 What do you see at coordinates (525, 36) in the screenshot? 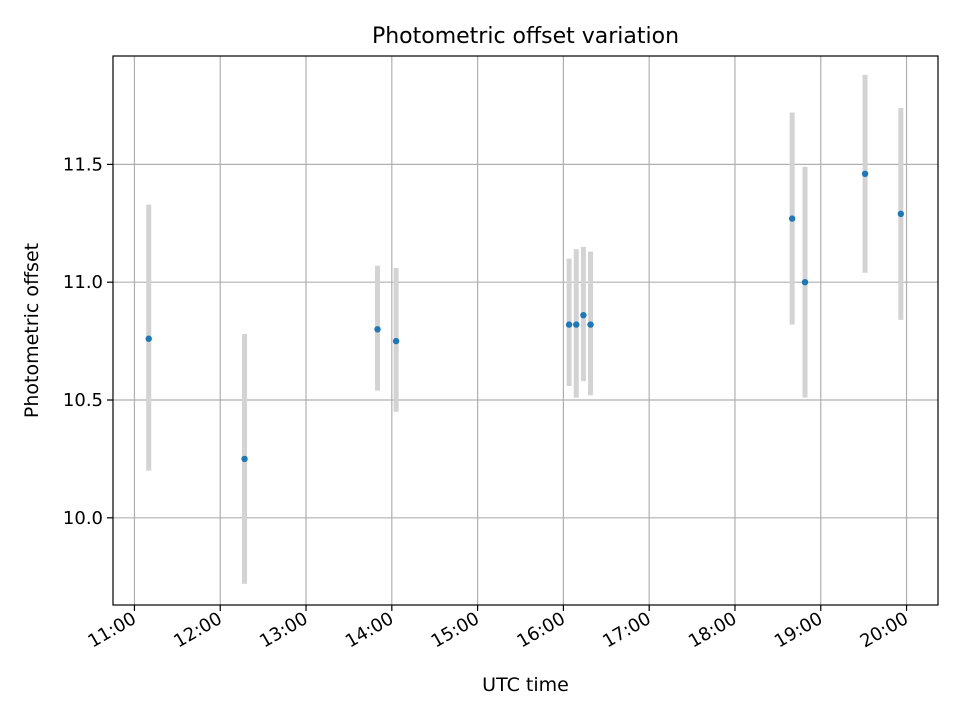
I see `chart-title: Photometric offset variation` at bounding box center [525, 36].